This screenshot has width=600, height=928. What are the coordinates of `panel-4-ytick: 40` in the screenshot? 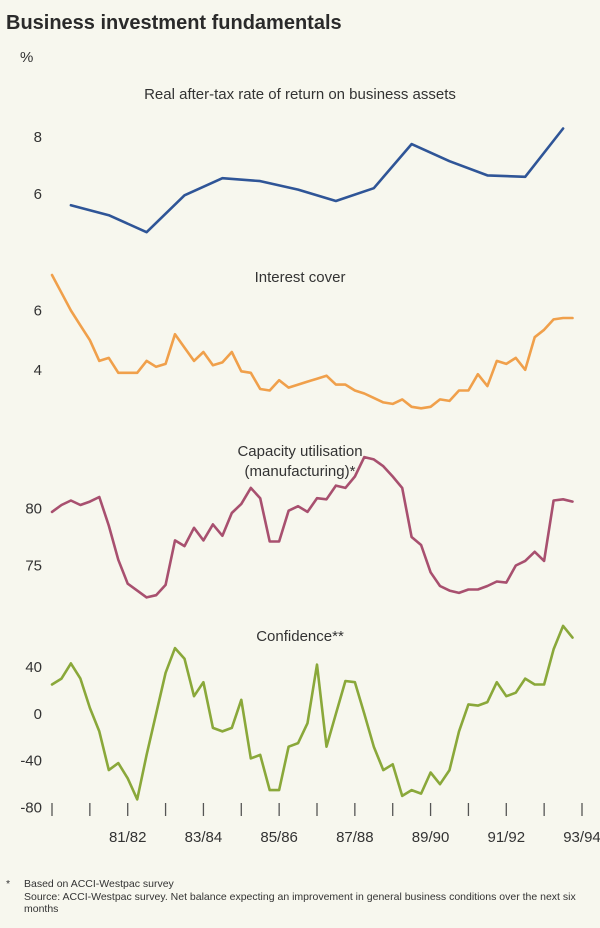 It's located at (33, 667).